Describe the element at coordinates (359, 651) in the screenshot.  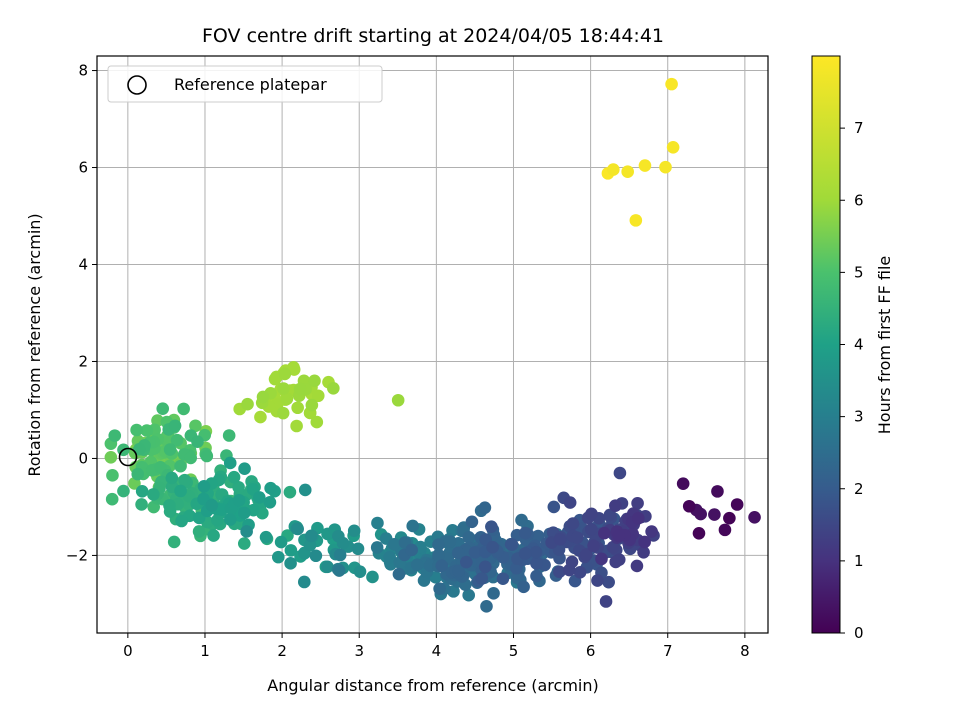
I see `x-tick-label: 3` at that location.